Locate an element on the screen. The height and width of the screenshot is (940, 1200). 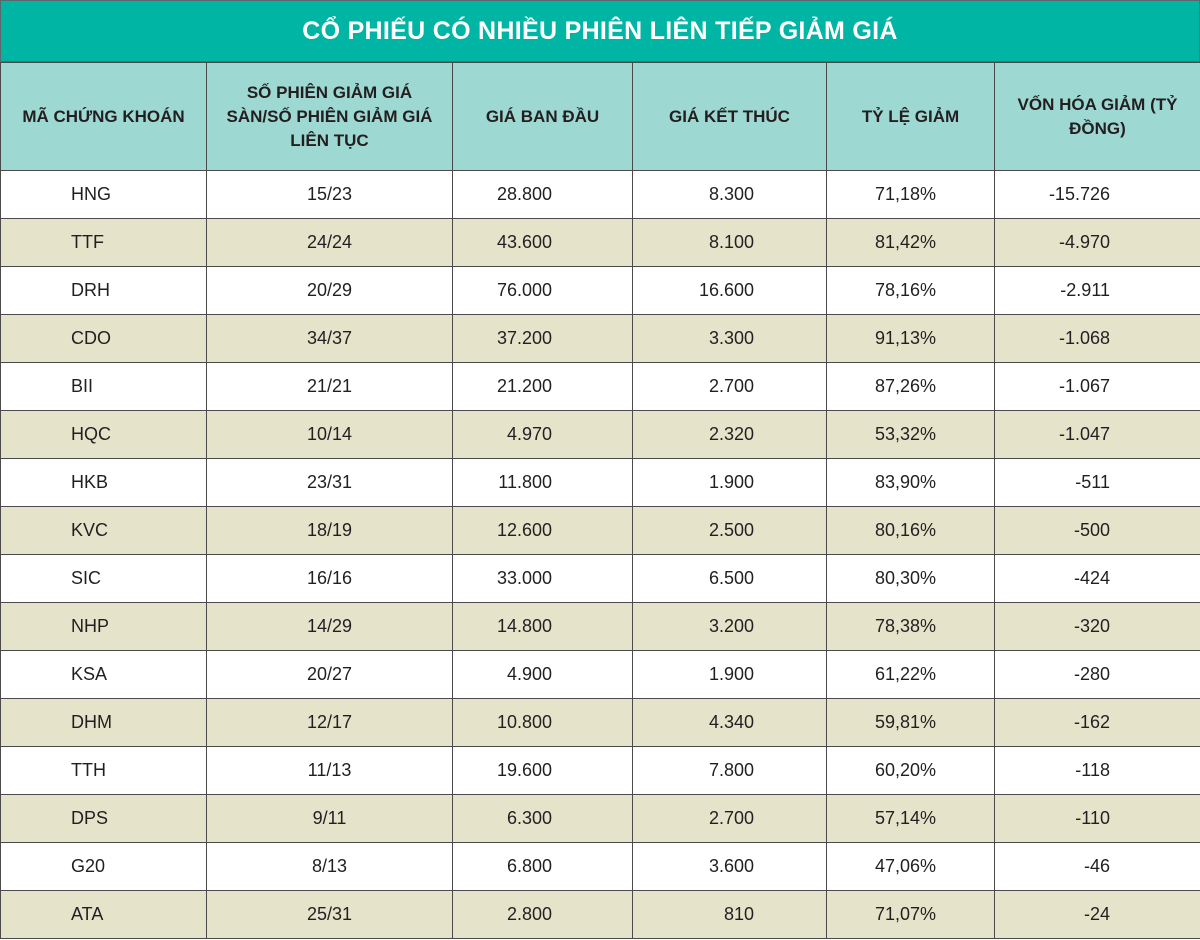
cell-sessions: 20/27 is located at coordinates (329, 674).